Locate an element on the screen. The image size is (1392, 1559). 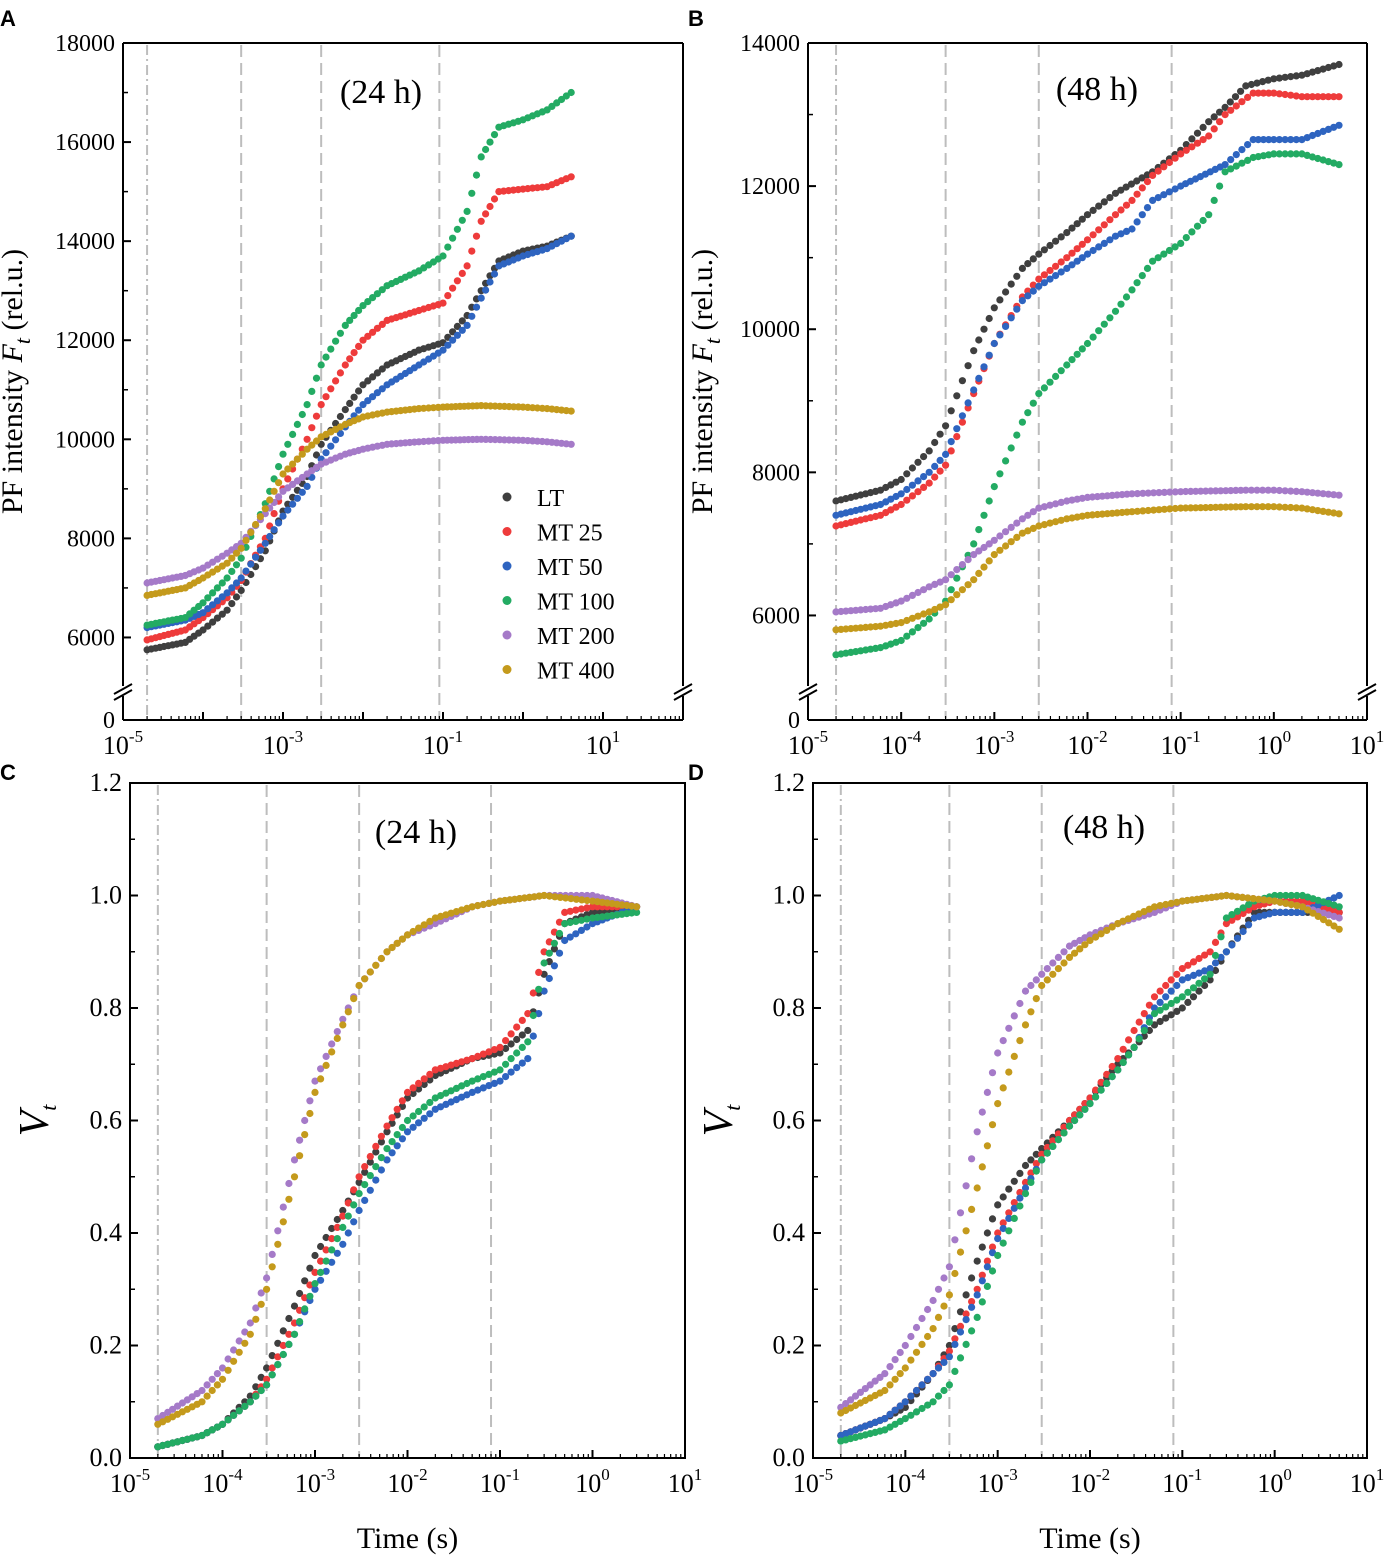
axis-break-mark is located at coordinates (683, 689).